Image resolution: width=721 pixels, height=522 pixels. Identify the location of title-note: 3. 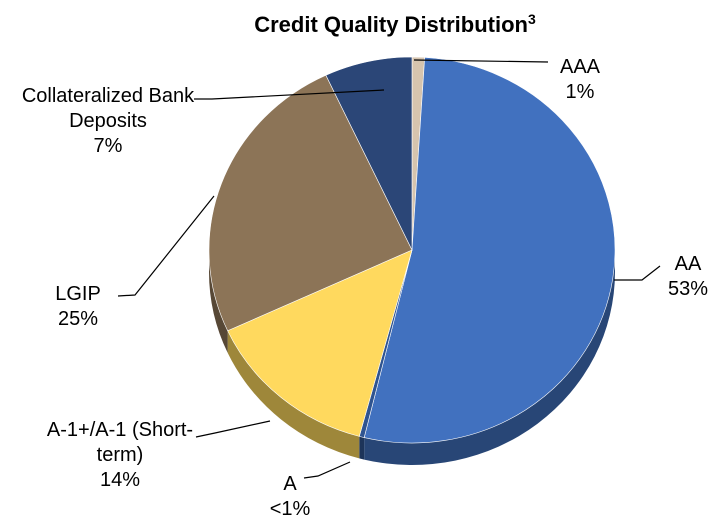
(532, 19).